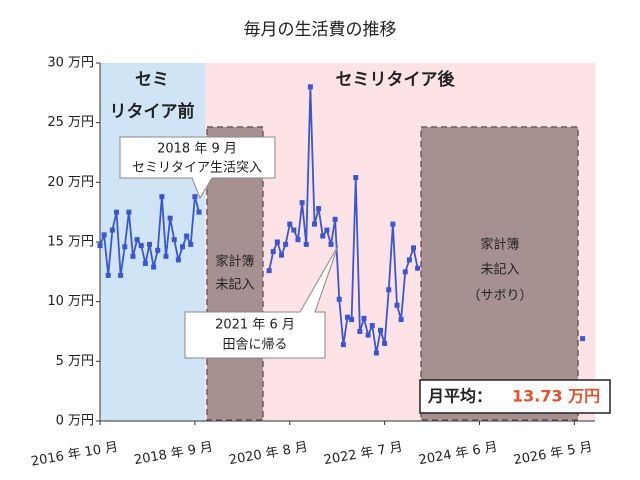  What do you see at coordinates (70, 63) in the screenshot?
I see `y-tick-label: 30 万円` at bounding box center [70, 63].